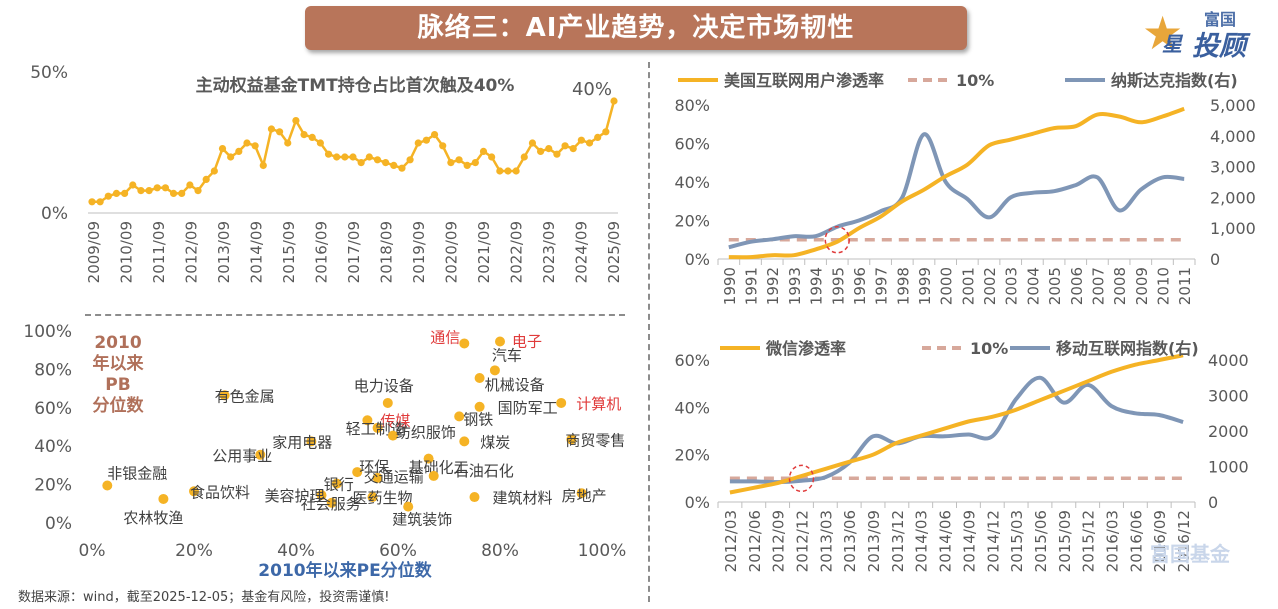  Describe the element at coordinates (1136, 541) in the screenshot. I see `xtick-label: 2016/06` at that location.